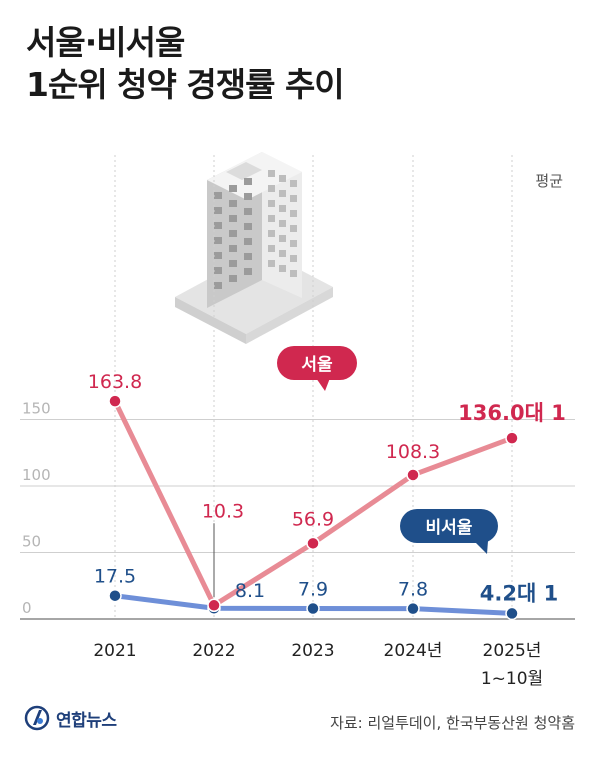 Image resolution: width=595 pixels, height=758 pixels. I want to click on data-label-non-seoul: 7.9, so click(313, 589).